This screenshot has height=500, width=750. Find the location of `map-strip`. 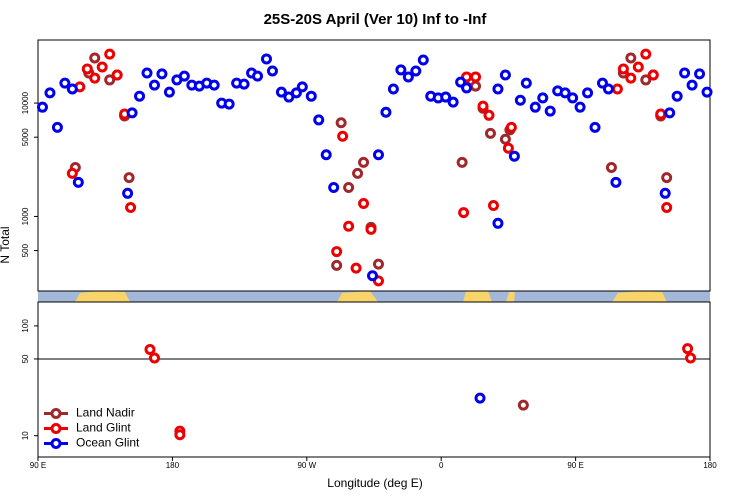

map-strip is located at coordinates (374, 296).